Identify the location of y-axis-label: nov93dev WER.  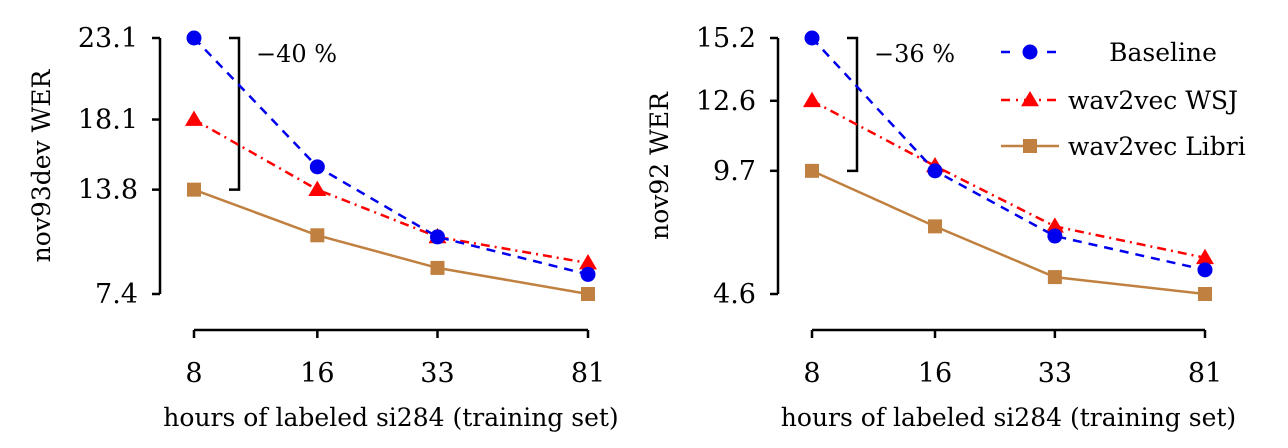
(41, 165).